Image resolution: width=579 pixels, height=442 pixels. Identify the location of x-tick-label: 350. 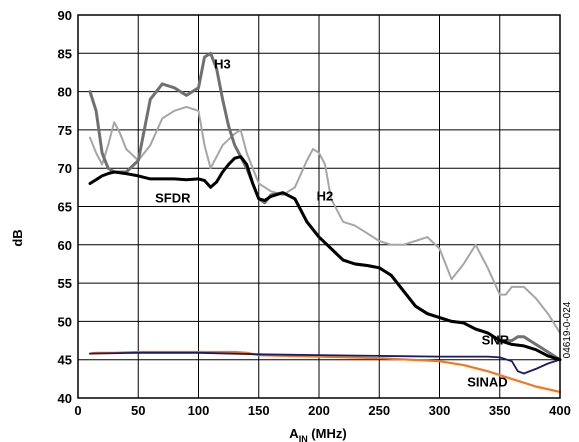
(500, 410).